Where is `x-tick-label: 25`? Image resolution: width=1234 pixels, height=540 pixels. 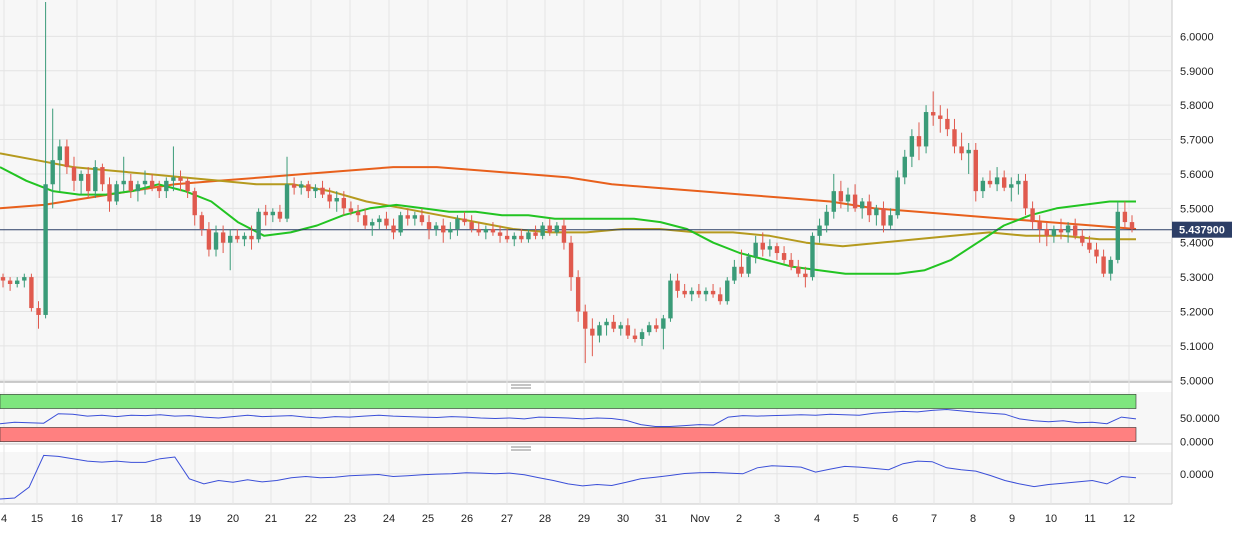 x-tick-label: 25 is located at coordinates (428, 519).